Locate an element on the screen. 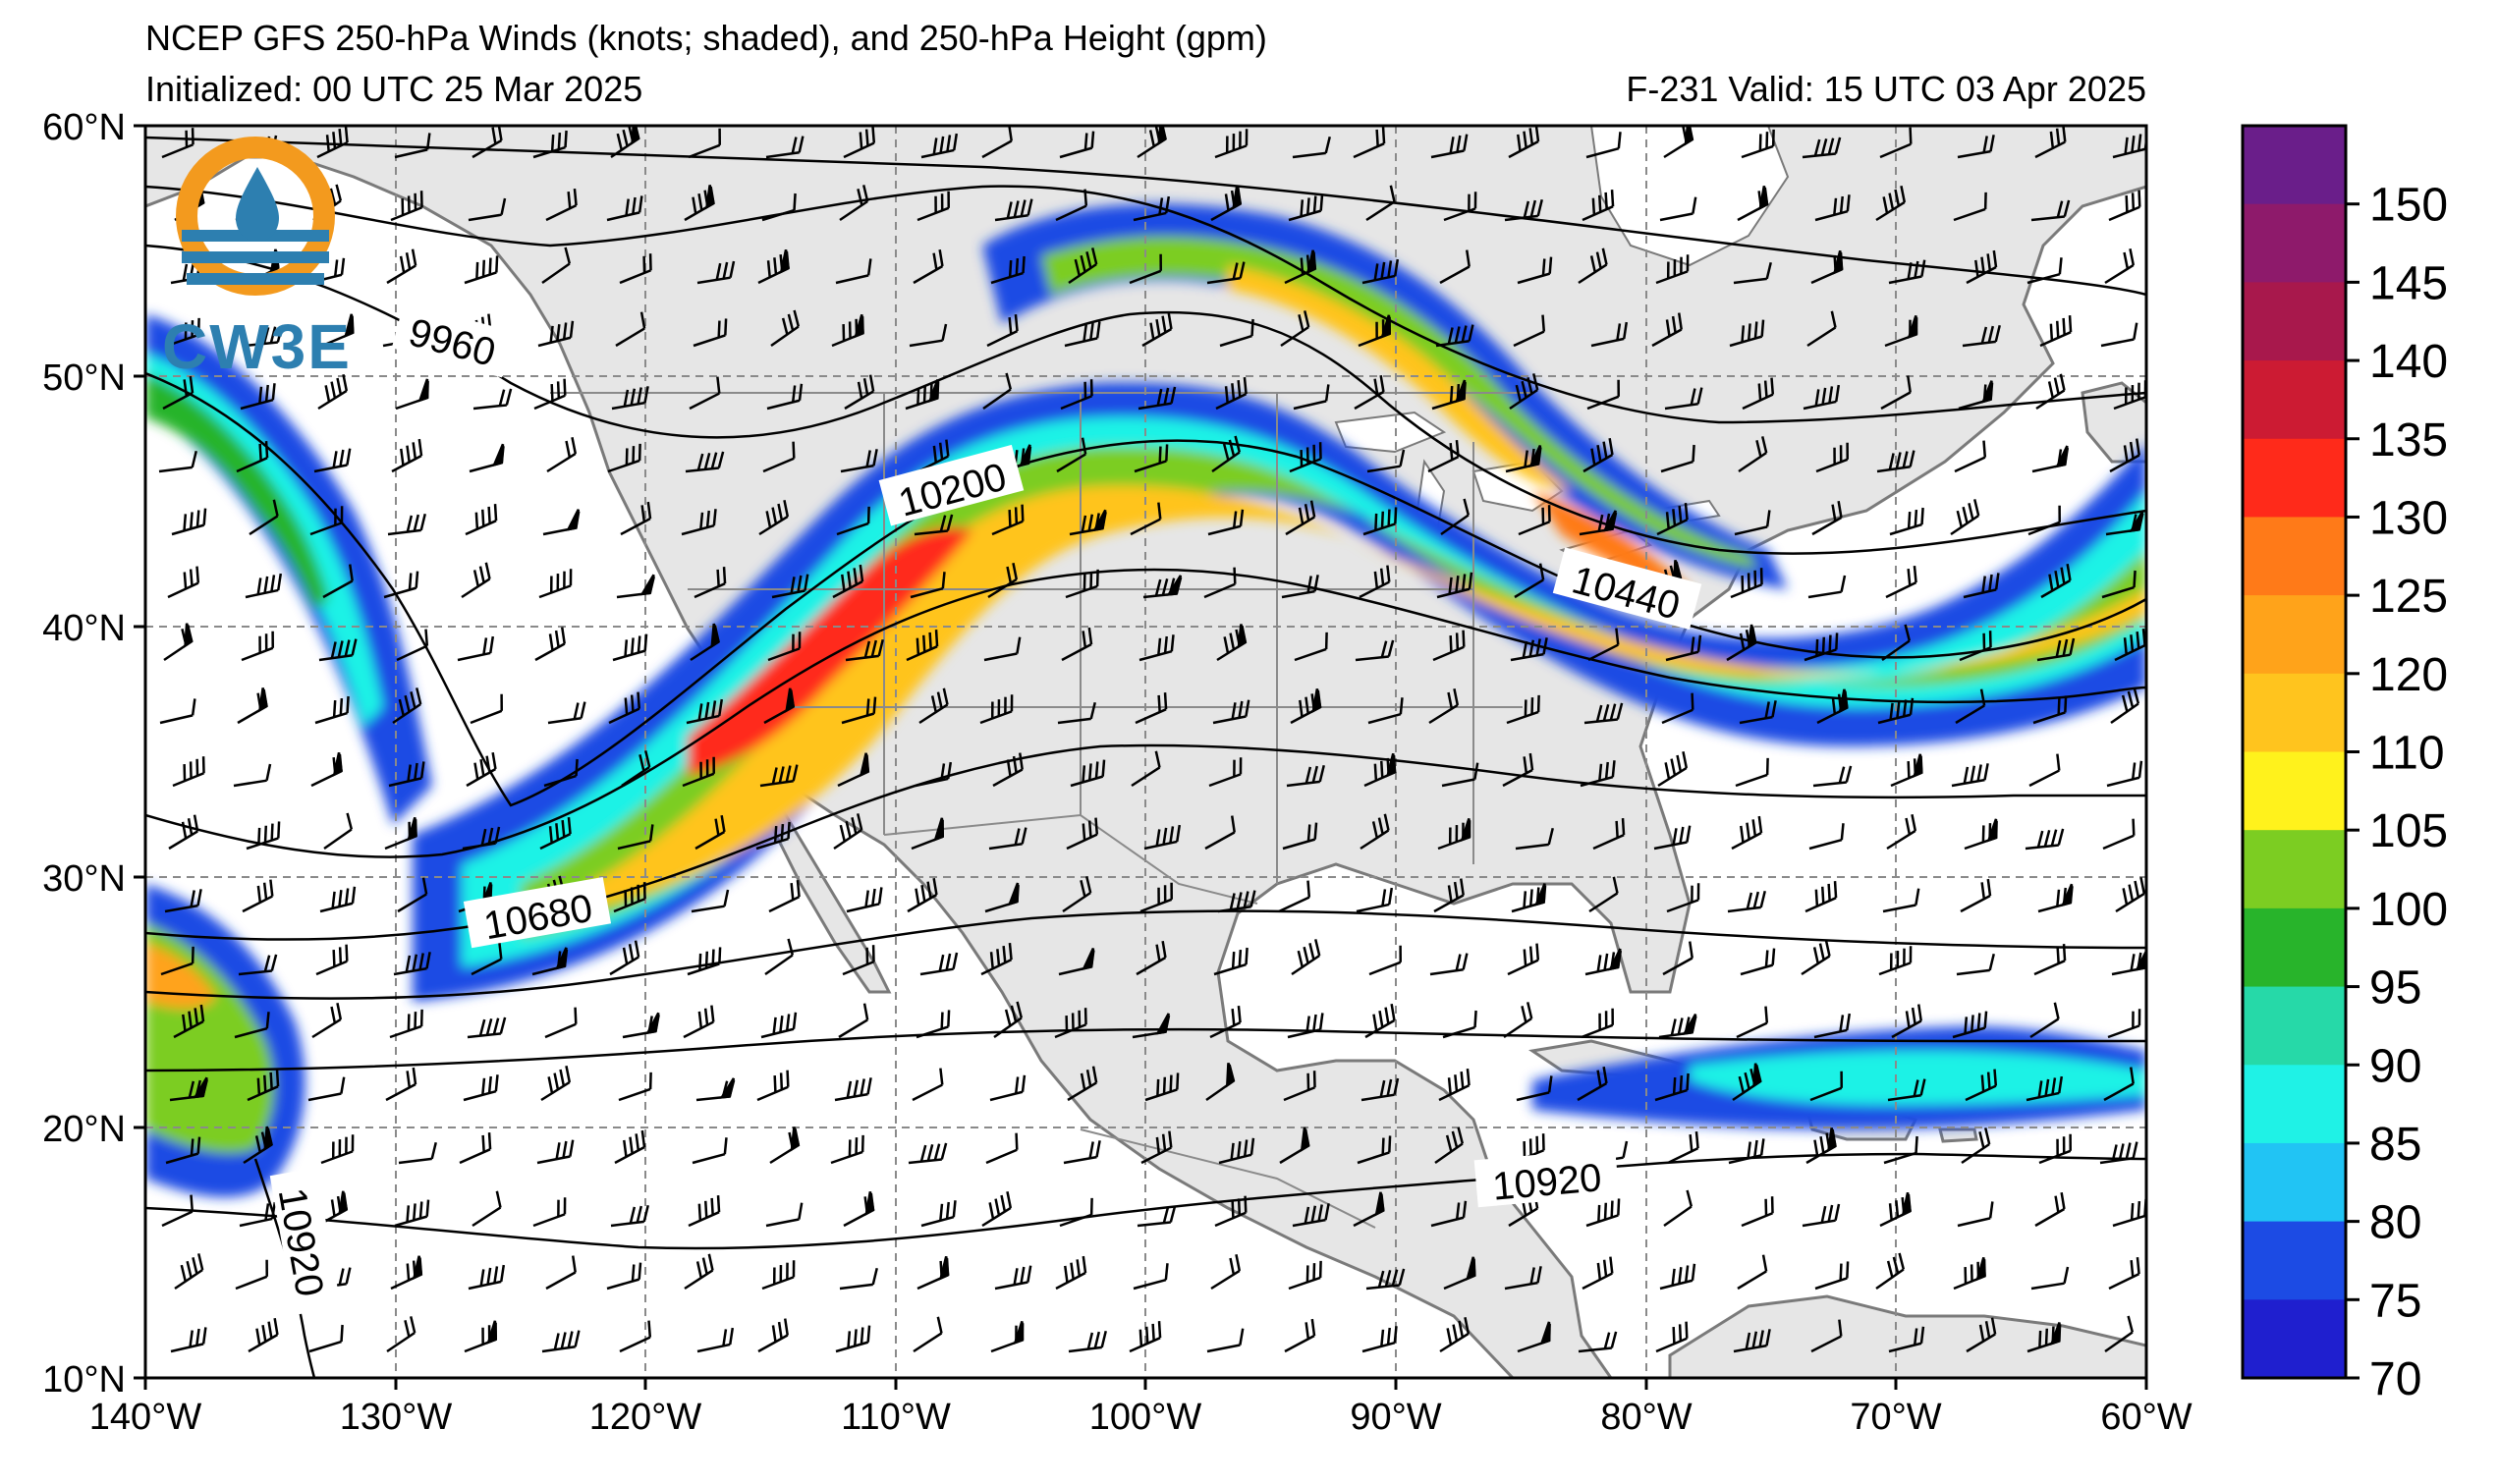 The height and width of the screenshot is (1484, 2498). lon-tick-label: 110°W is located at coordinates (896, 1417).